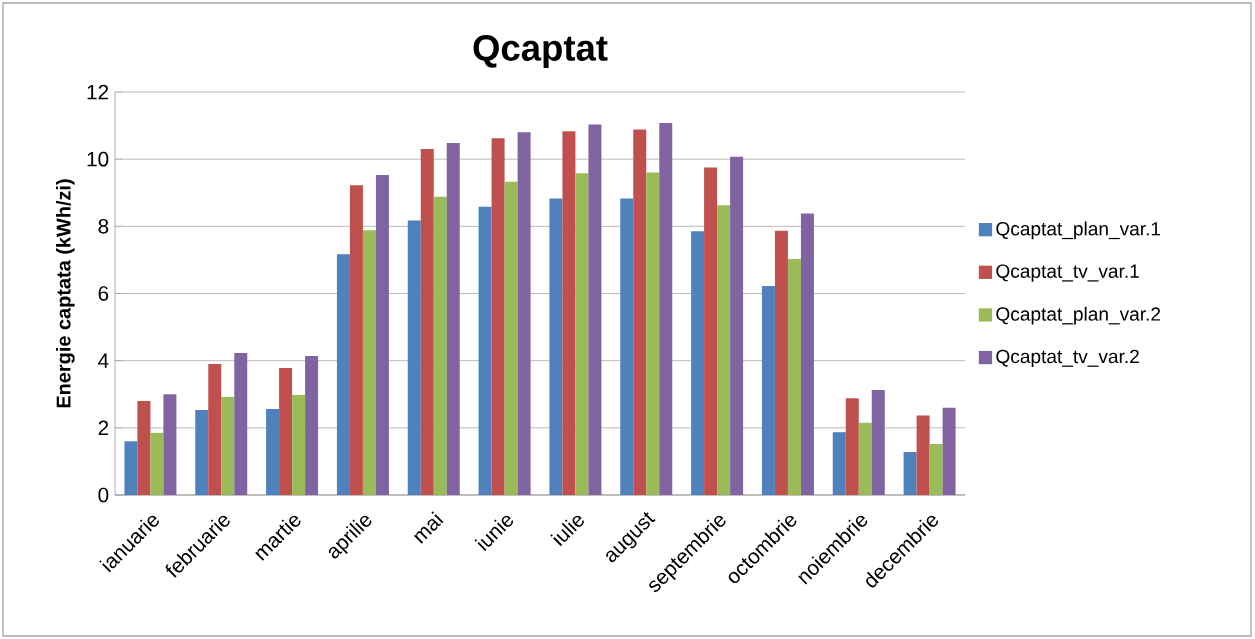 The height and width of the screenshot is (639, 1255). Describe the element at coordinates (103, 293) in the screenshot. I see `y-tick-label: 6` at that location.